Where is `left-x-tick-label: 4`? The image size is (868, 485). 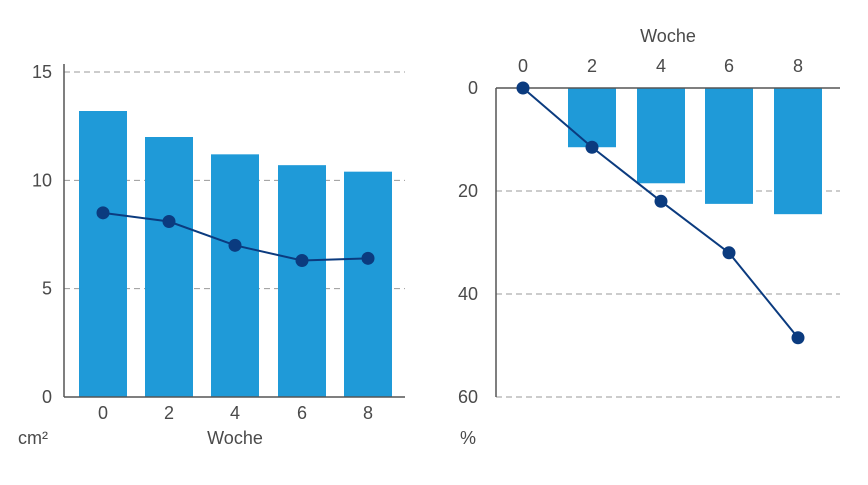 left-x-tick-label: 4 is located at coordinates (235, 413).